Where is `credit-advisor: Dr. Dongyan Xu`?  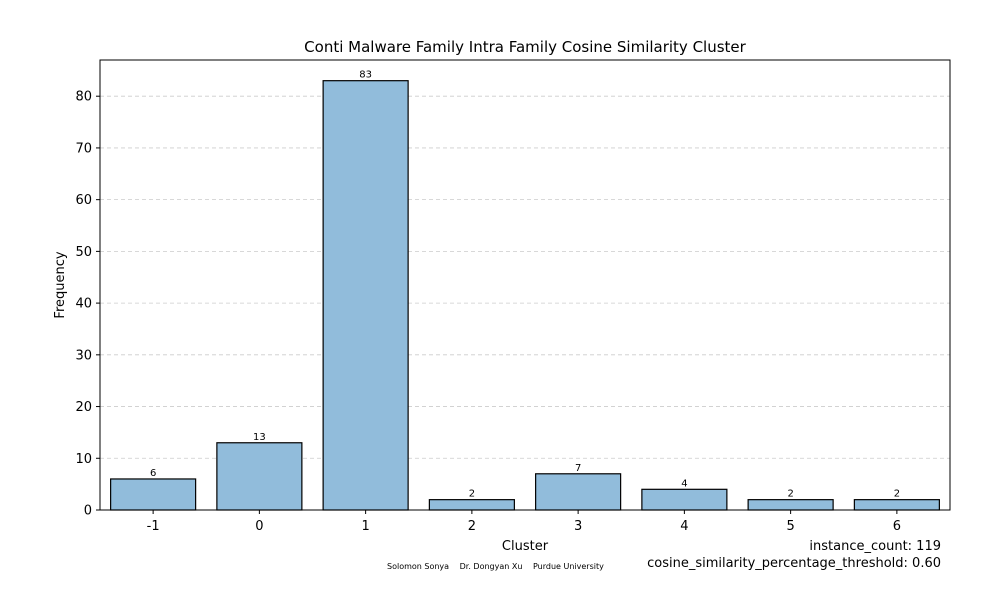
credit-advisor: Dr. Dongyan Xu is located at coordinates (491, 566).